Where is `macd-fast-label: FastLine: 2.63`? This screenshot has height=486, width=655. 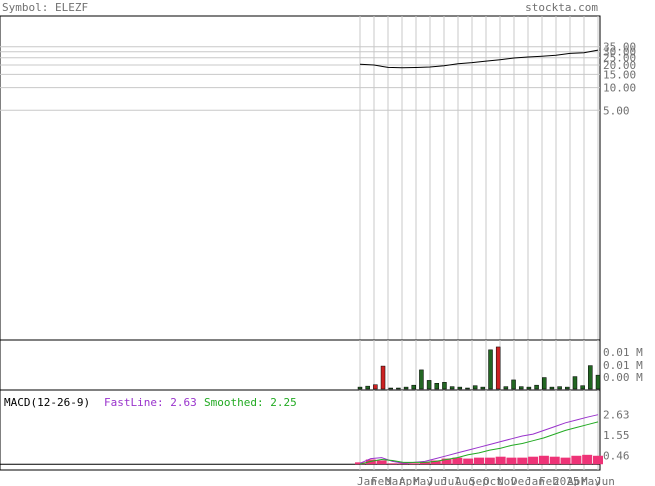 macd-fast-label: FastLine: 2.63 is located at coordinates (150, 402).